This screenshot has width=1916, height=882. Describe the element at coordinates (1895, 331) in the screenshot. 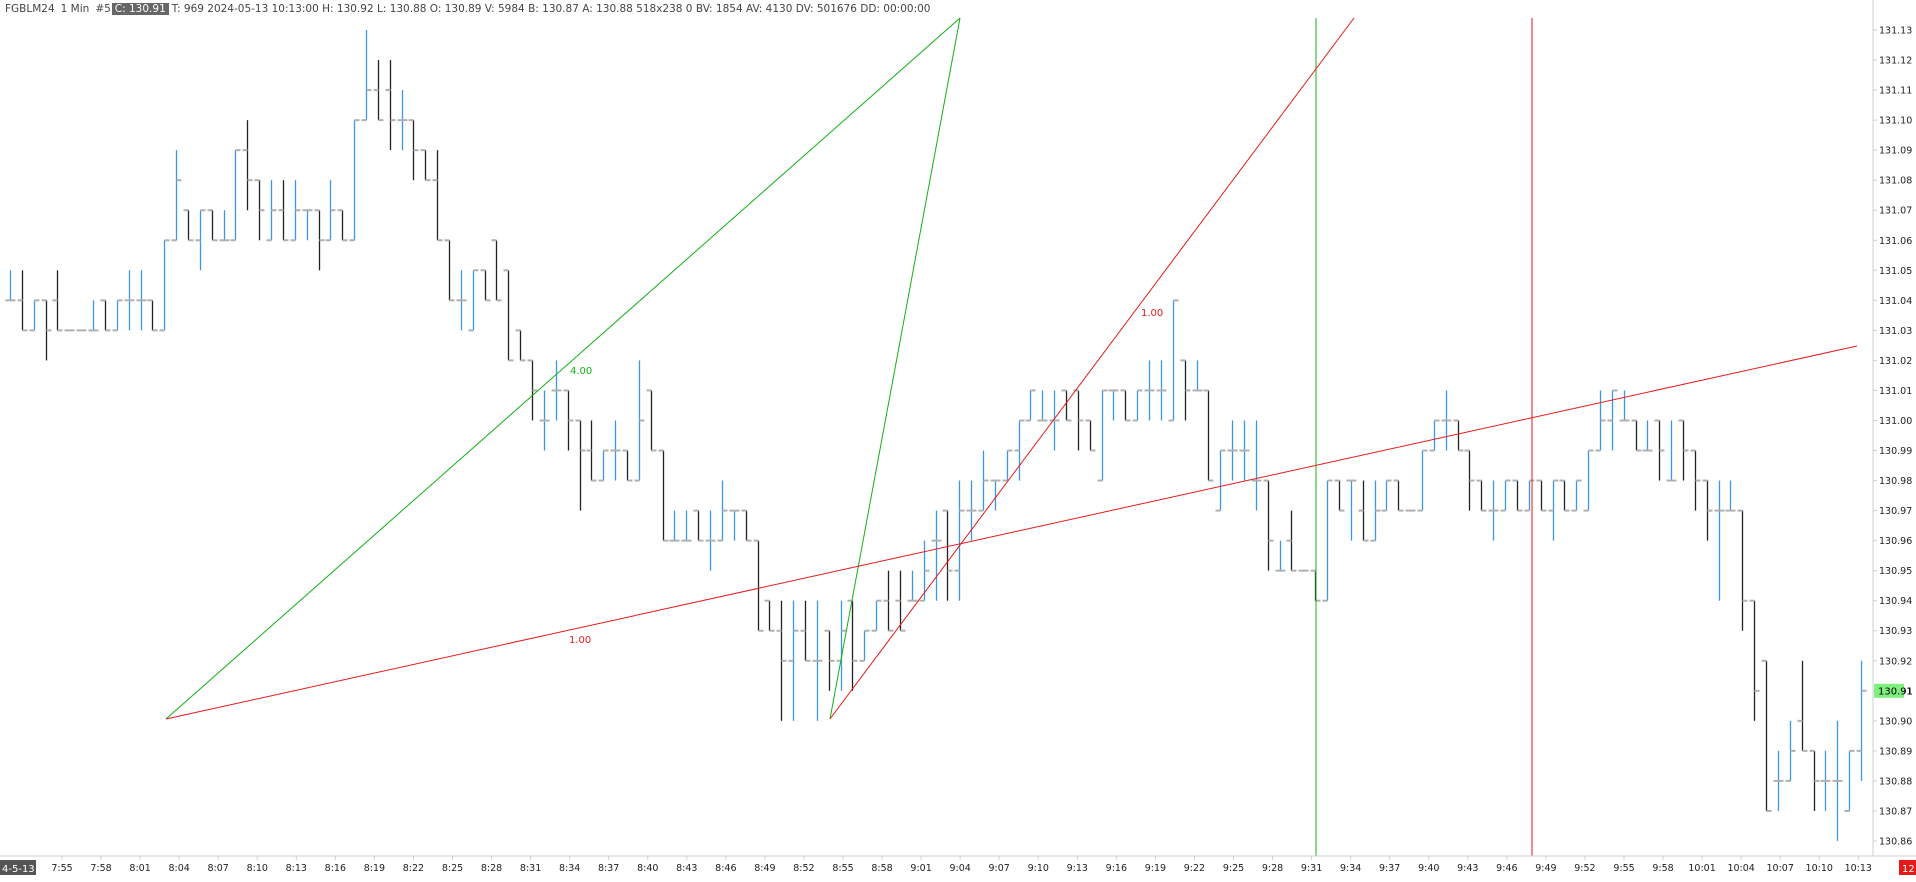

I see `y-tick-label: 131.03` at that location.